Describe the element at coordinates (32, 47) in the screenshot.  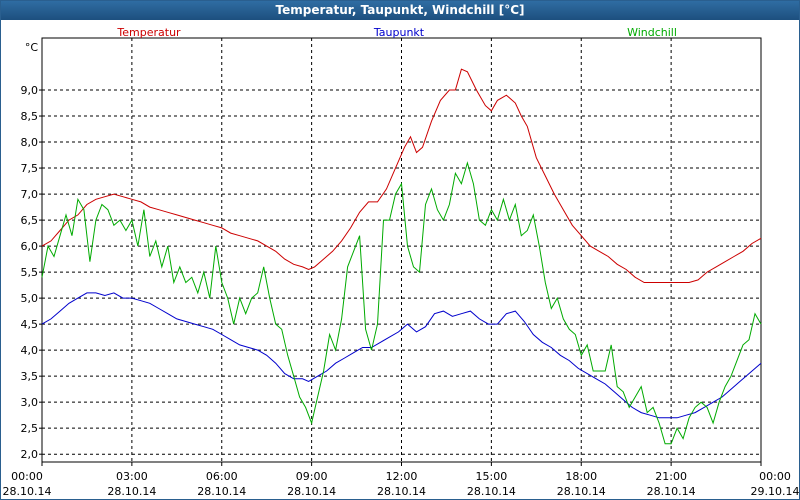
I see `y-axis-label: °C` at that location.